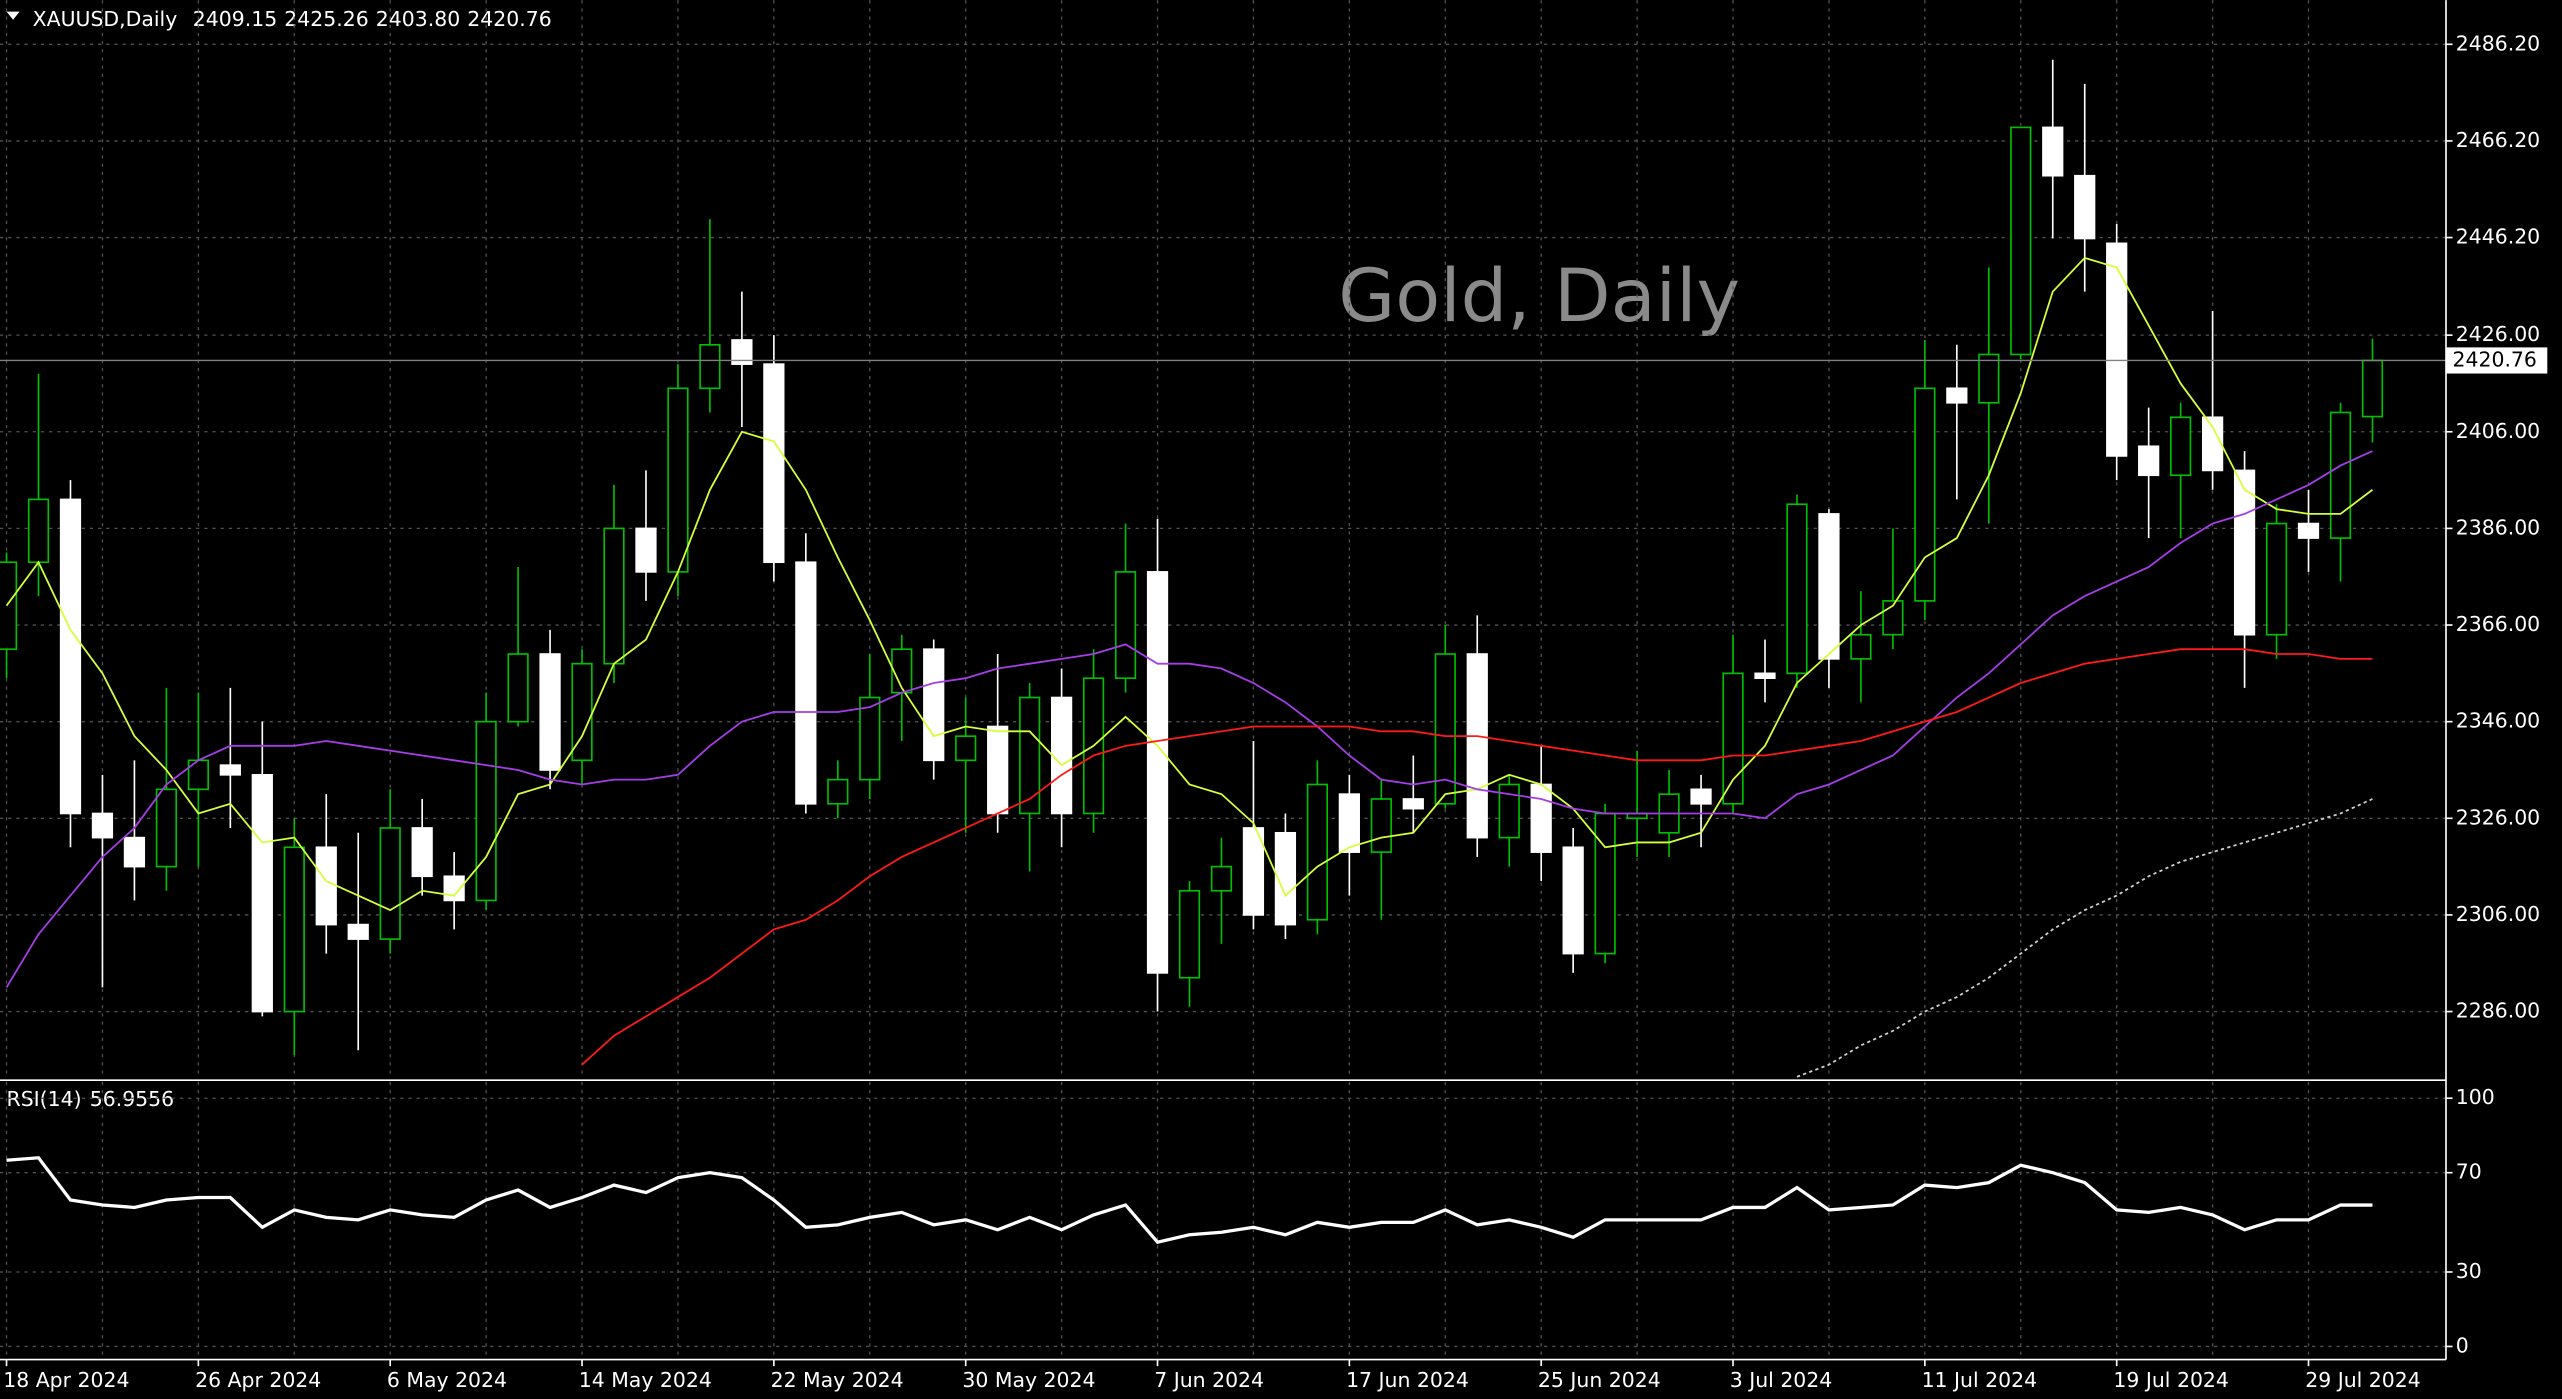 The width and height of the screenshot is (2562, 1399). Describe the element at coordinates (2498, 817) in the screenshot. I see `y-tick-label: 2326.00` at that location.